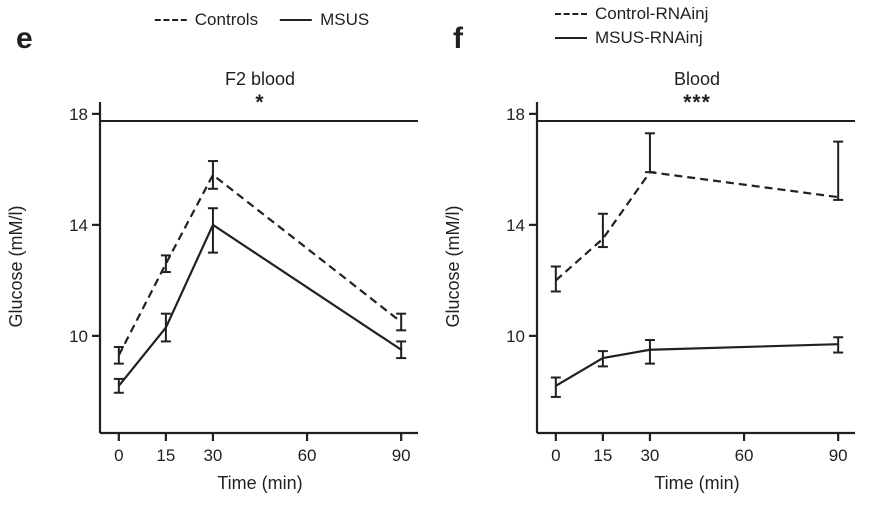 Image resolution: width=874 pixels, height=514 pixels. What do you see at coordinates (458, 38) in the screenshot?
I see `panel-letter-f: f` at bounding box center [458, 38].